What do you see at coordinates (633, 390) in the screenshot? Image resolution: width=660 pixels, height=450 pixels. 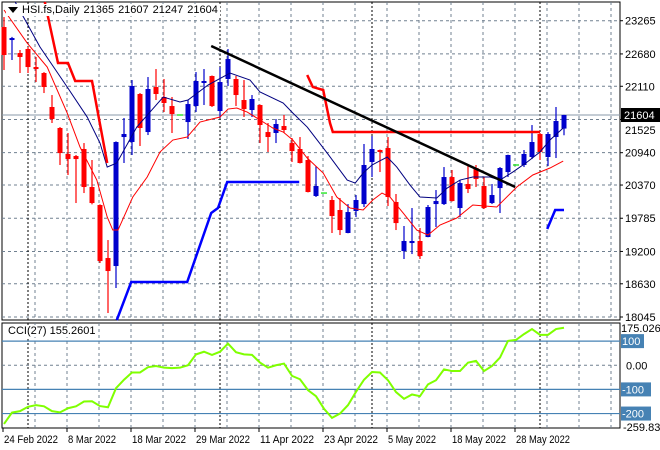 I see `cci-level-label: -100` at bounding box center [633, 390].